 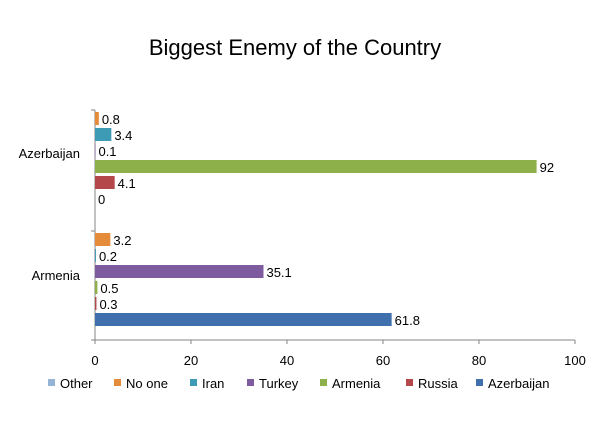 What do you see at coordinates (101, 199) in the screenshot?
I see `data-label: 0` at bounding box center [101, 199].